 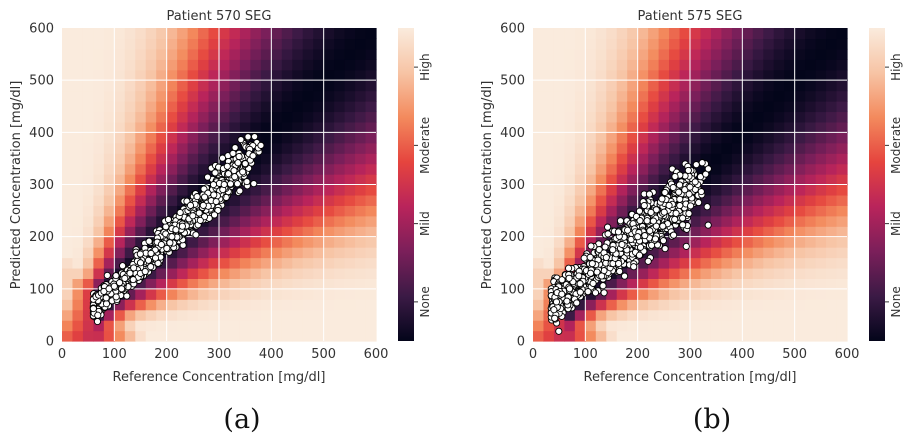 What do you see at coordinates (16, 185) in the screenshot?
I see `panel-a-ylabel: Predicted Concentration [mg/dl]` at bounding box center [16, 185].